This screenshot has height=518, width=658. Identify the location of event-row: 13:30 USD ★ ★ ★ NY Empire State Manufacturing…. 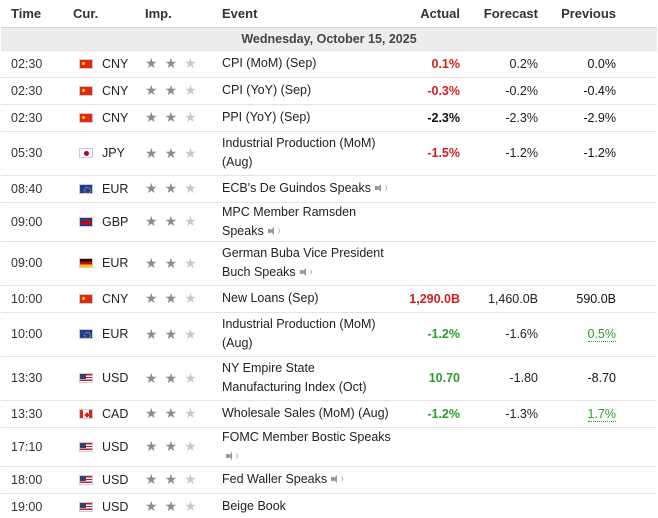
(329, 377).